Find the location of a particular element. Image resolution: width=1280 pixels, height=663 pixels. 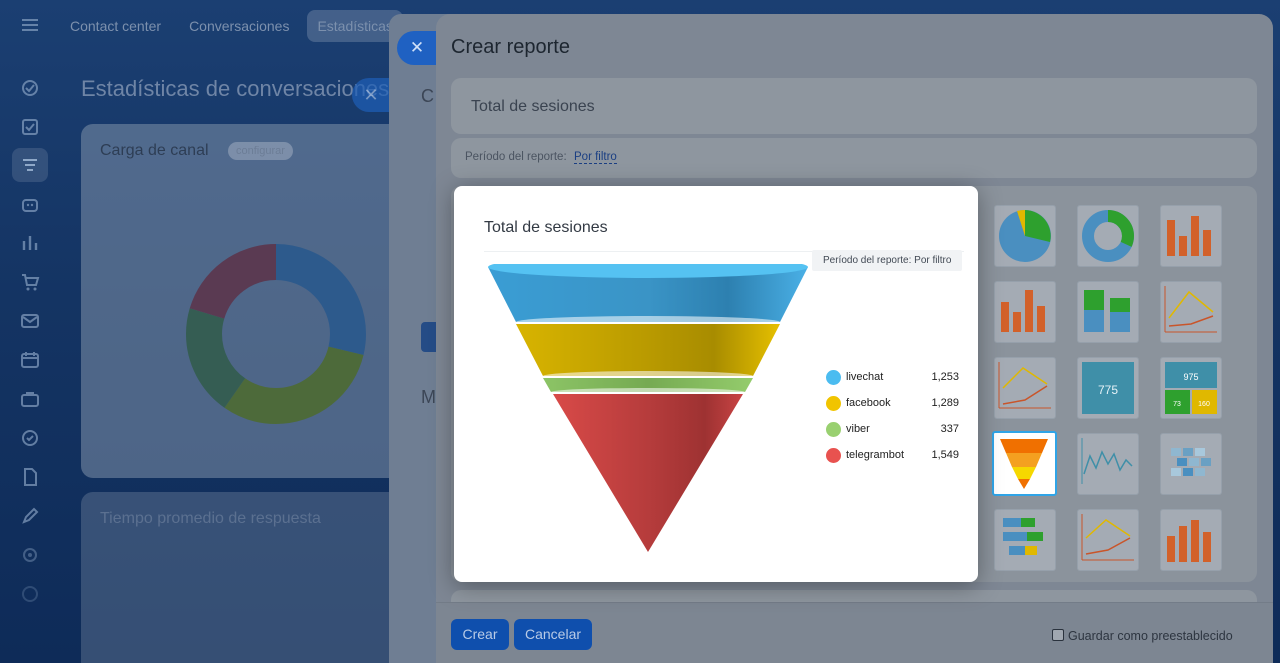

legend-value: 1,549 is located at coordinates (945, 455).